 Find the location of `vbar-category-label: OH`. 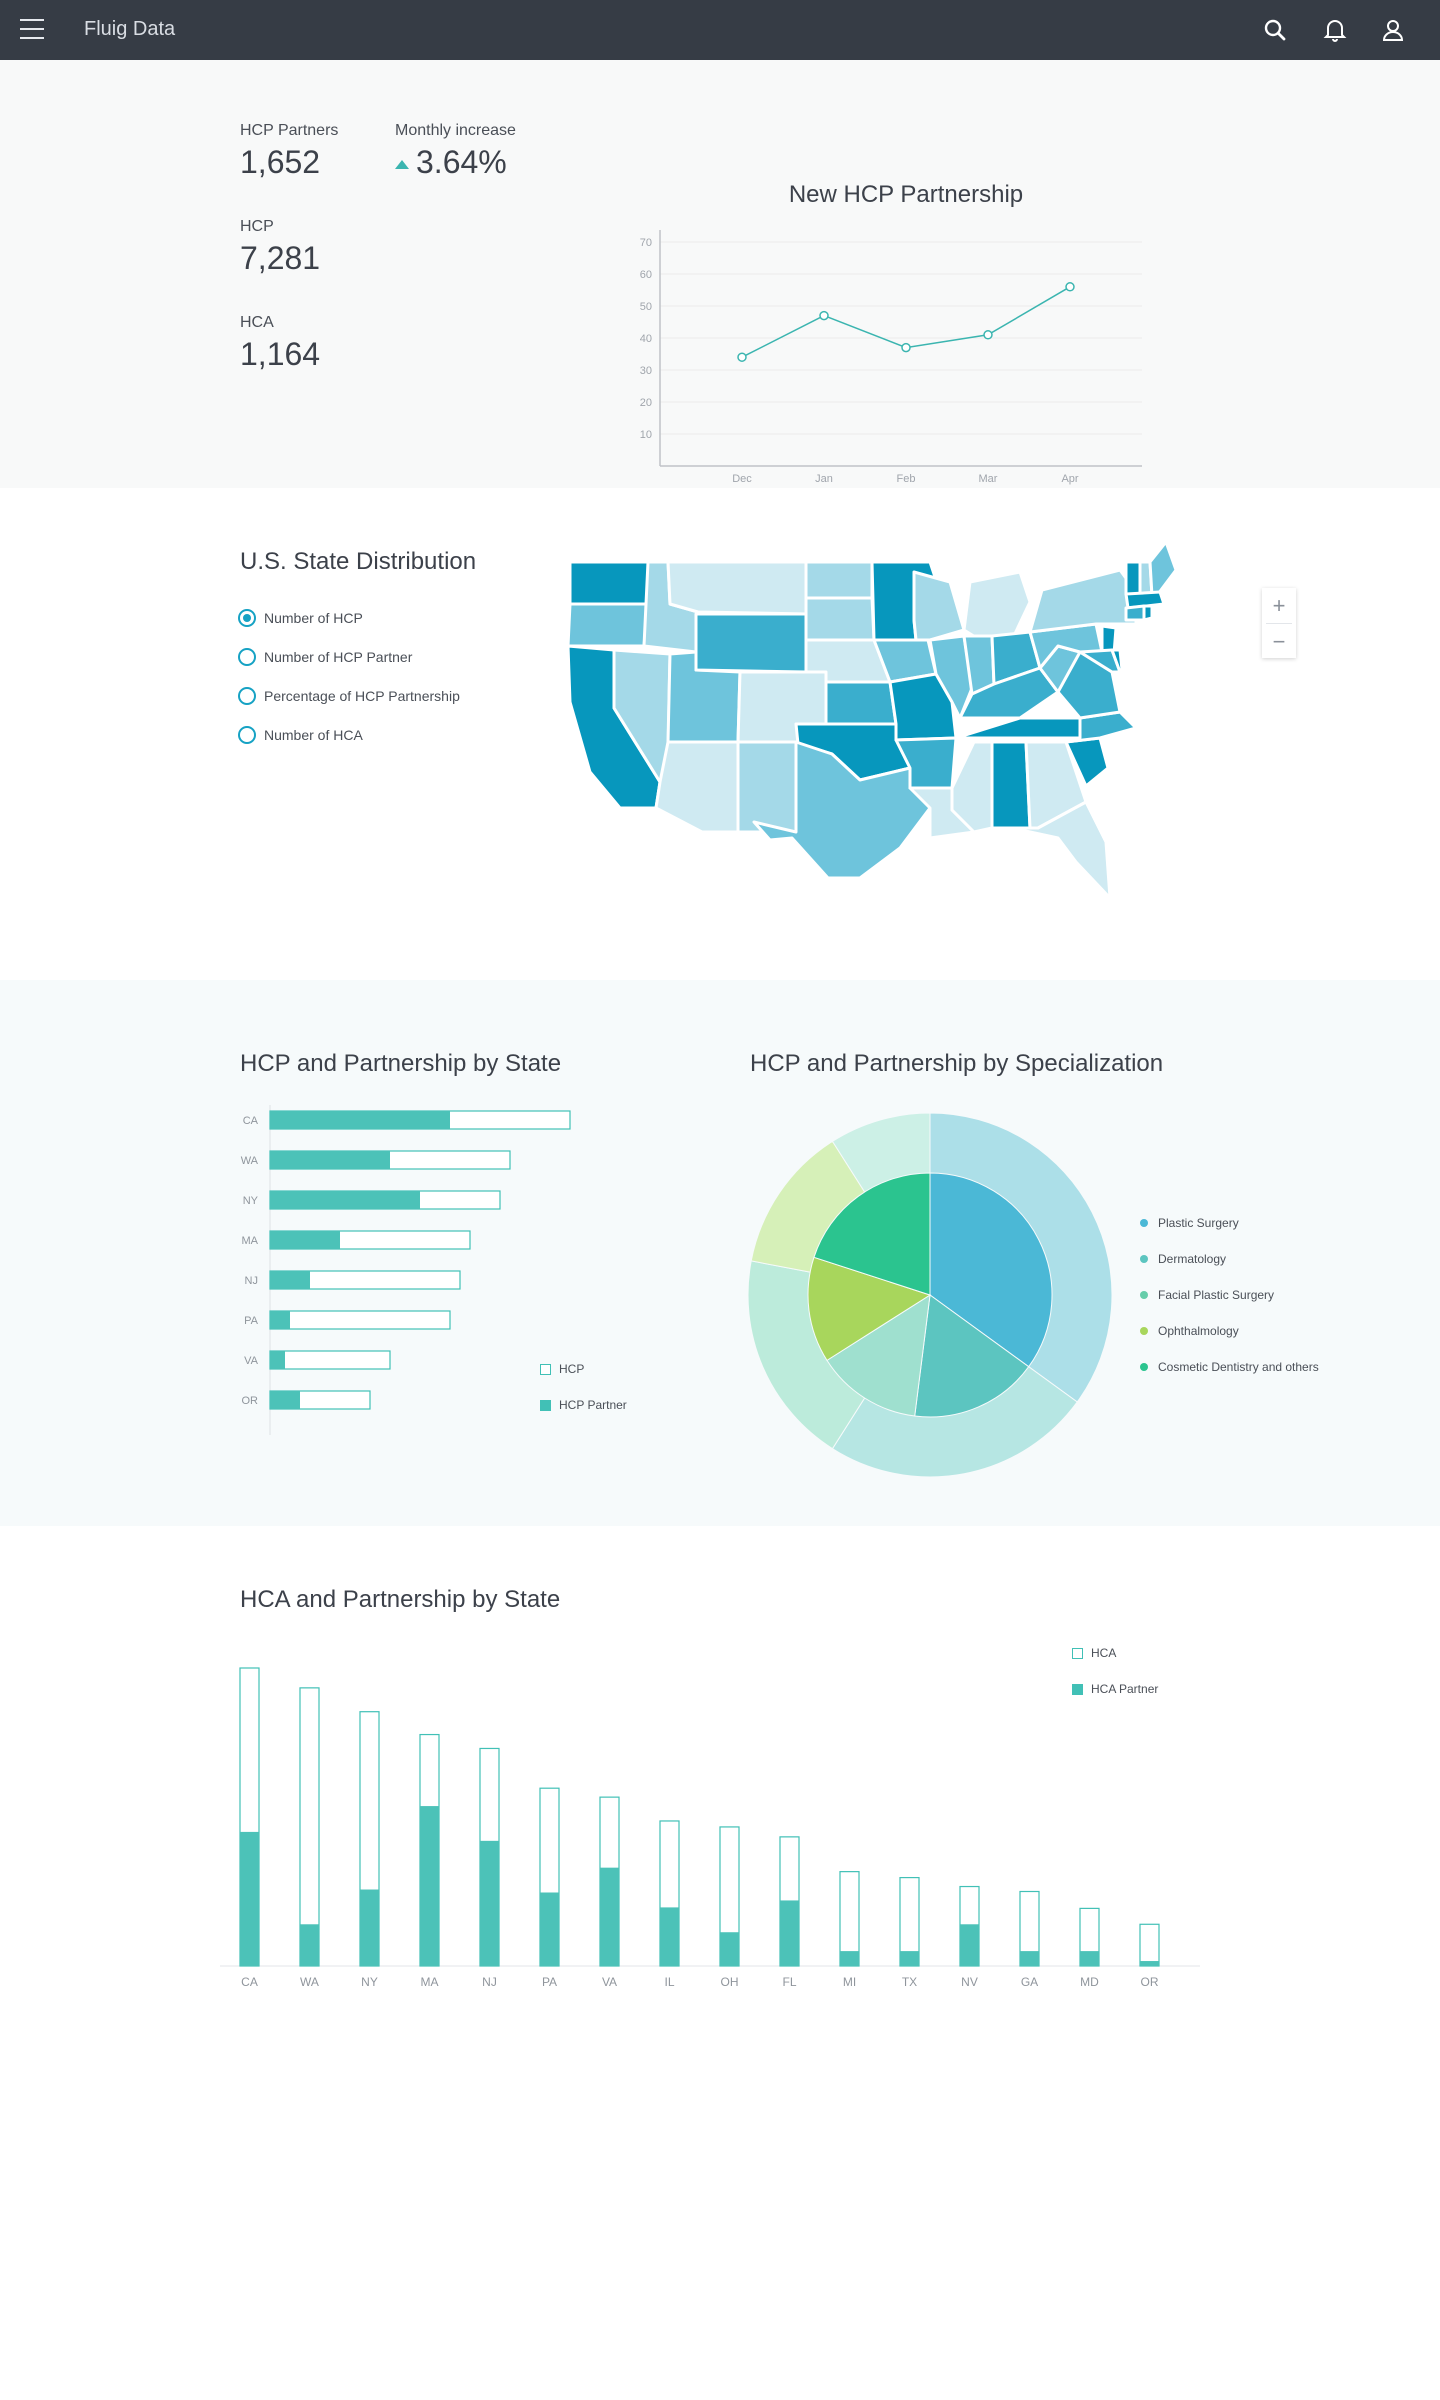

vbar-category-label: OH is located at coordinates (730, 1982).